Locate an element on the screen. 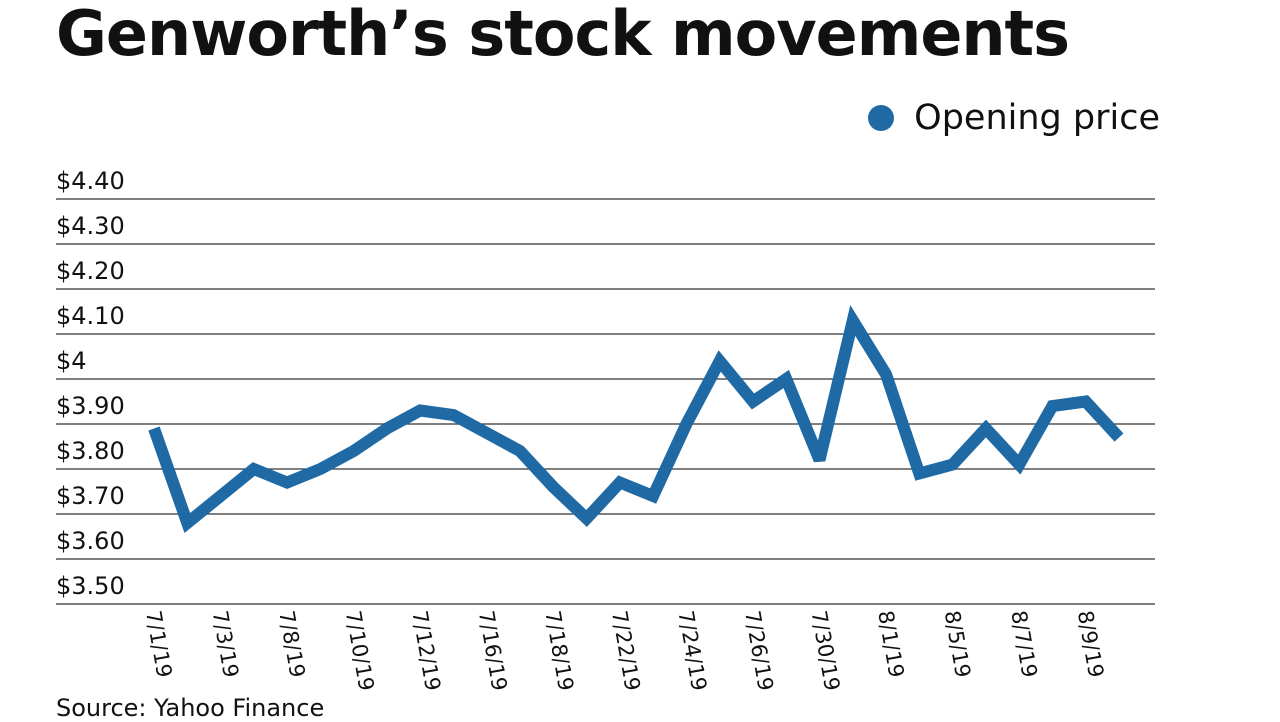 This screenshot has height=722, width=1280. x-tick-label: 7/1/19 is located at coordinates (158, 644).